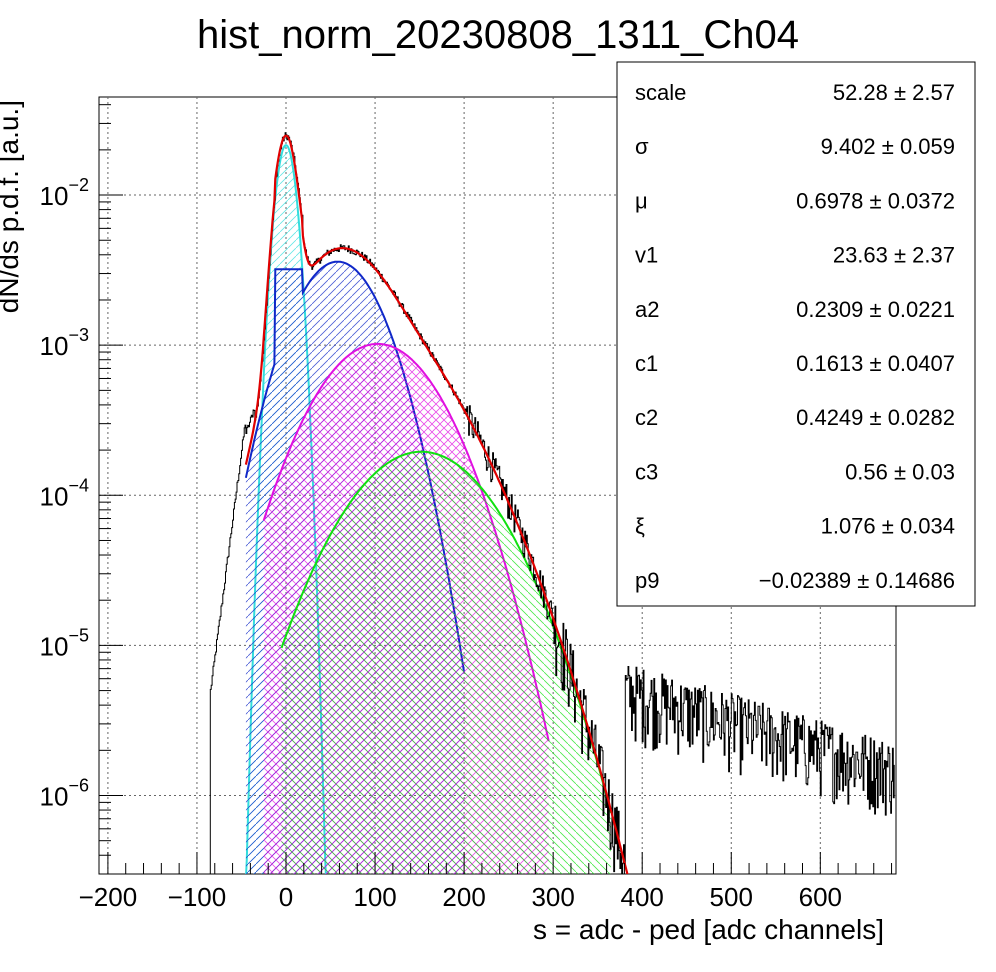 This screenshot has height=972, width=996. Describe the element at coordinates (108, 897) in the screenshot. I see `x-tick-label: −200` at that location.